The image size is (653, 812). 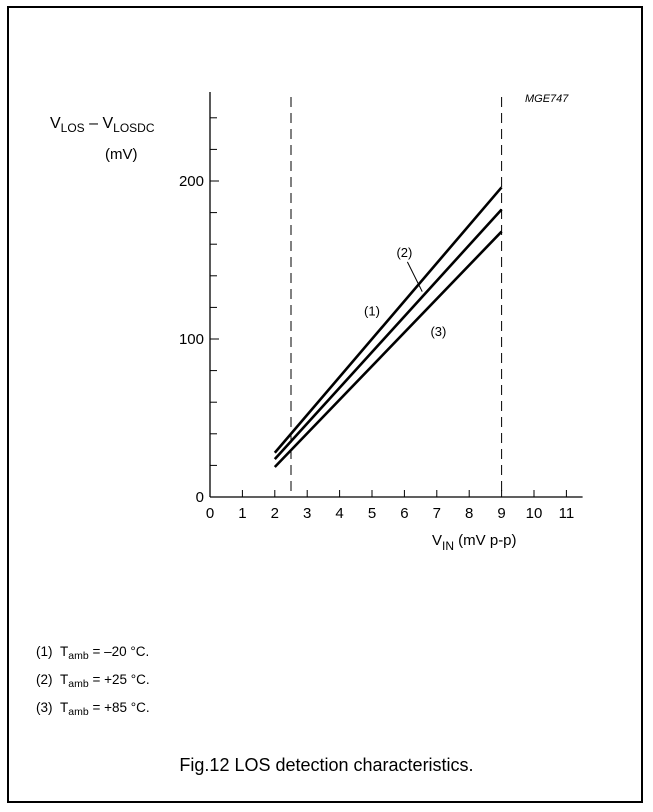 What do you see at coordinates (567, 513) in the screenshot?
I see `x-tick-label: 11` at bounding box center [567, 513].